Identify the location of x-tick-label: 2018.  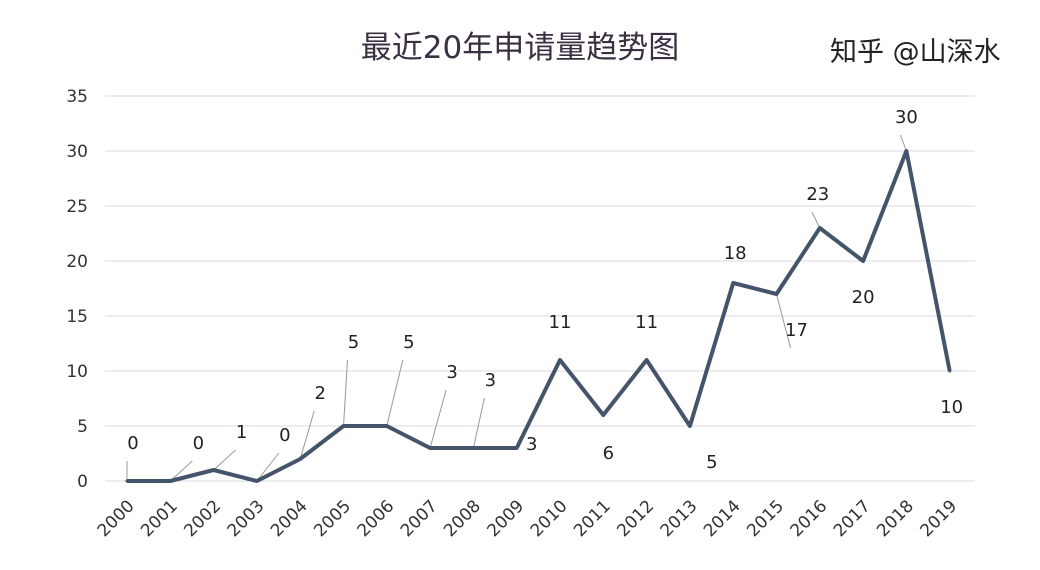
(895, 518).